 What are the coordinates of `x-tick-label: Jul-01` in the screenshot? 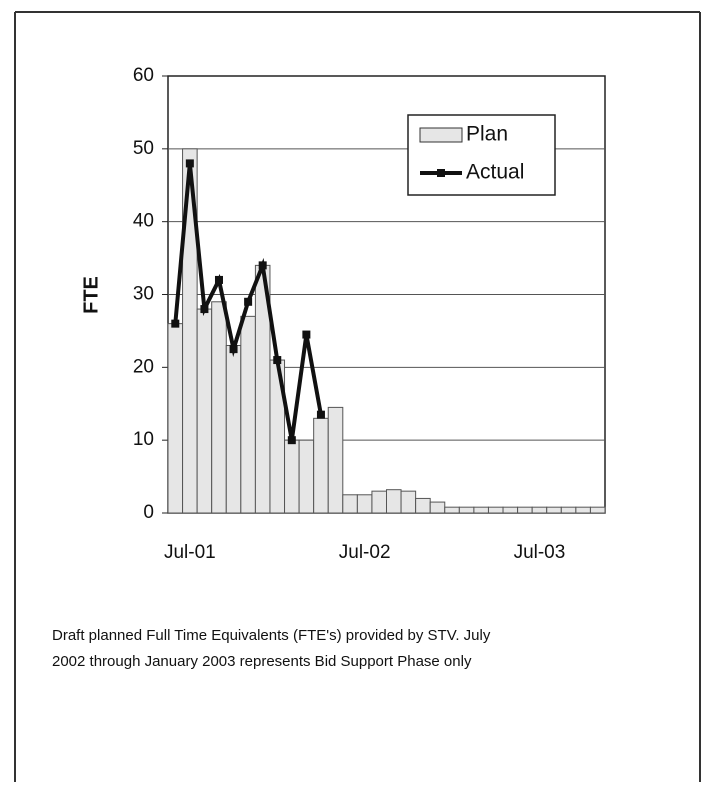 It's located at (190, 552).